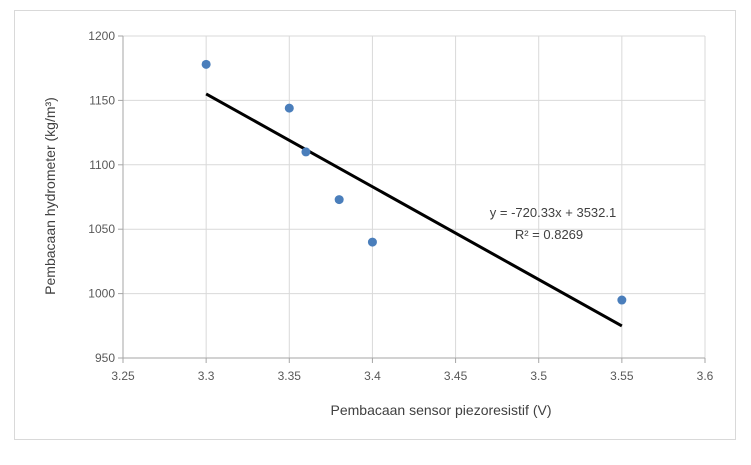 The height and width of the screenshot is (465, 751). I want to click on y-tick-label: 1100, so click(102, 165).